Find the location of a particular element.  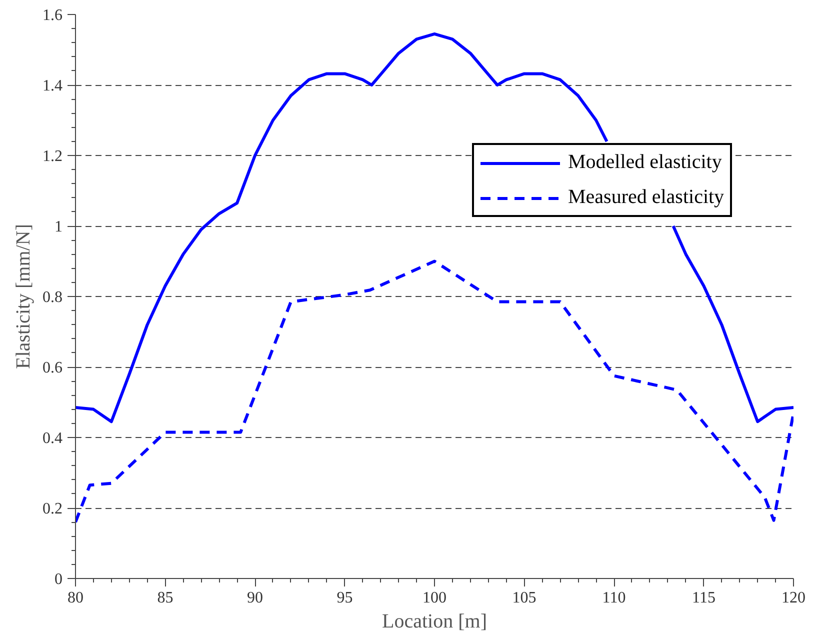

y-axis-title: Elasticity [mm/N] is located at coordinates (23, 296).